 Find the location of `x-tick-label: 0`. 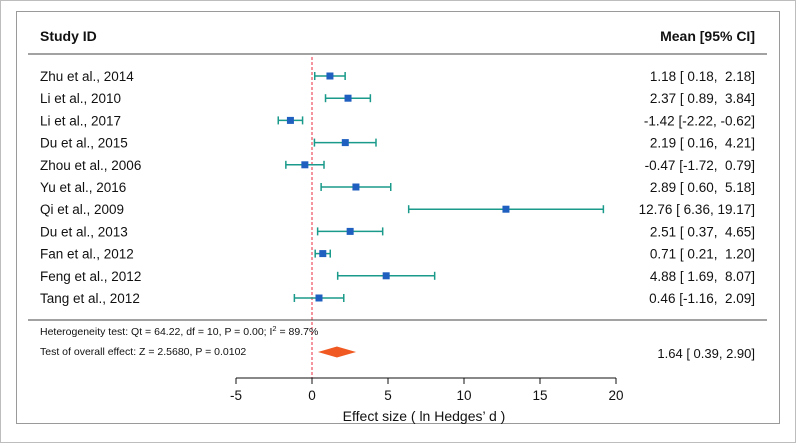

x-tick-label: 0 is located at coordinates (312, 395).